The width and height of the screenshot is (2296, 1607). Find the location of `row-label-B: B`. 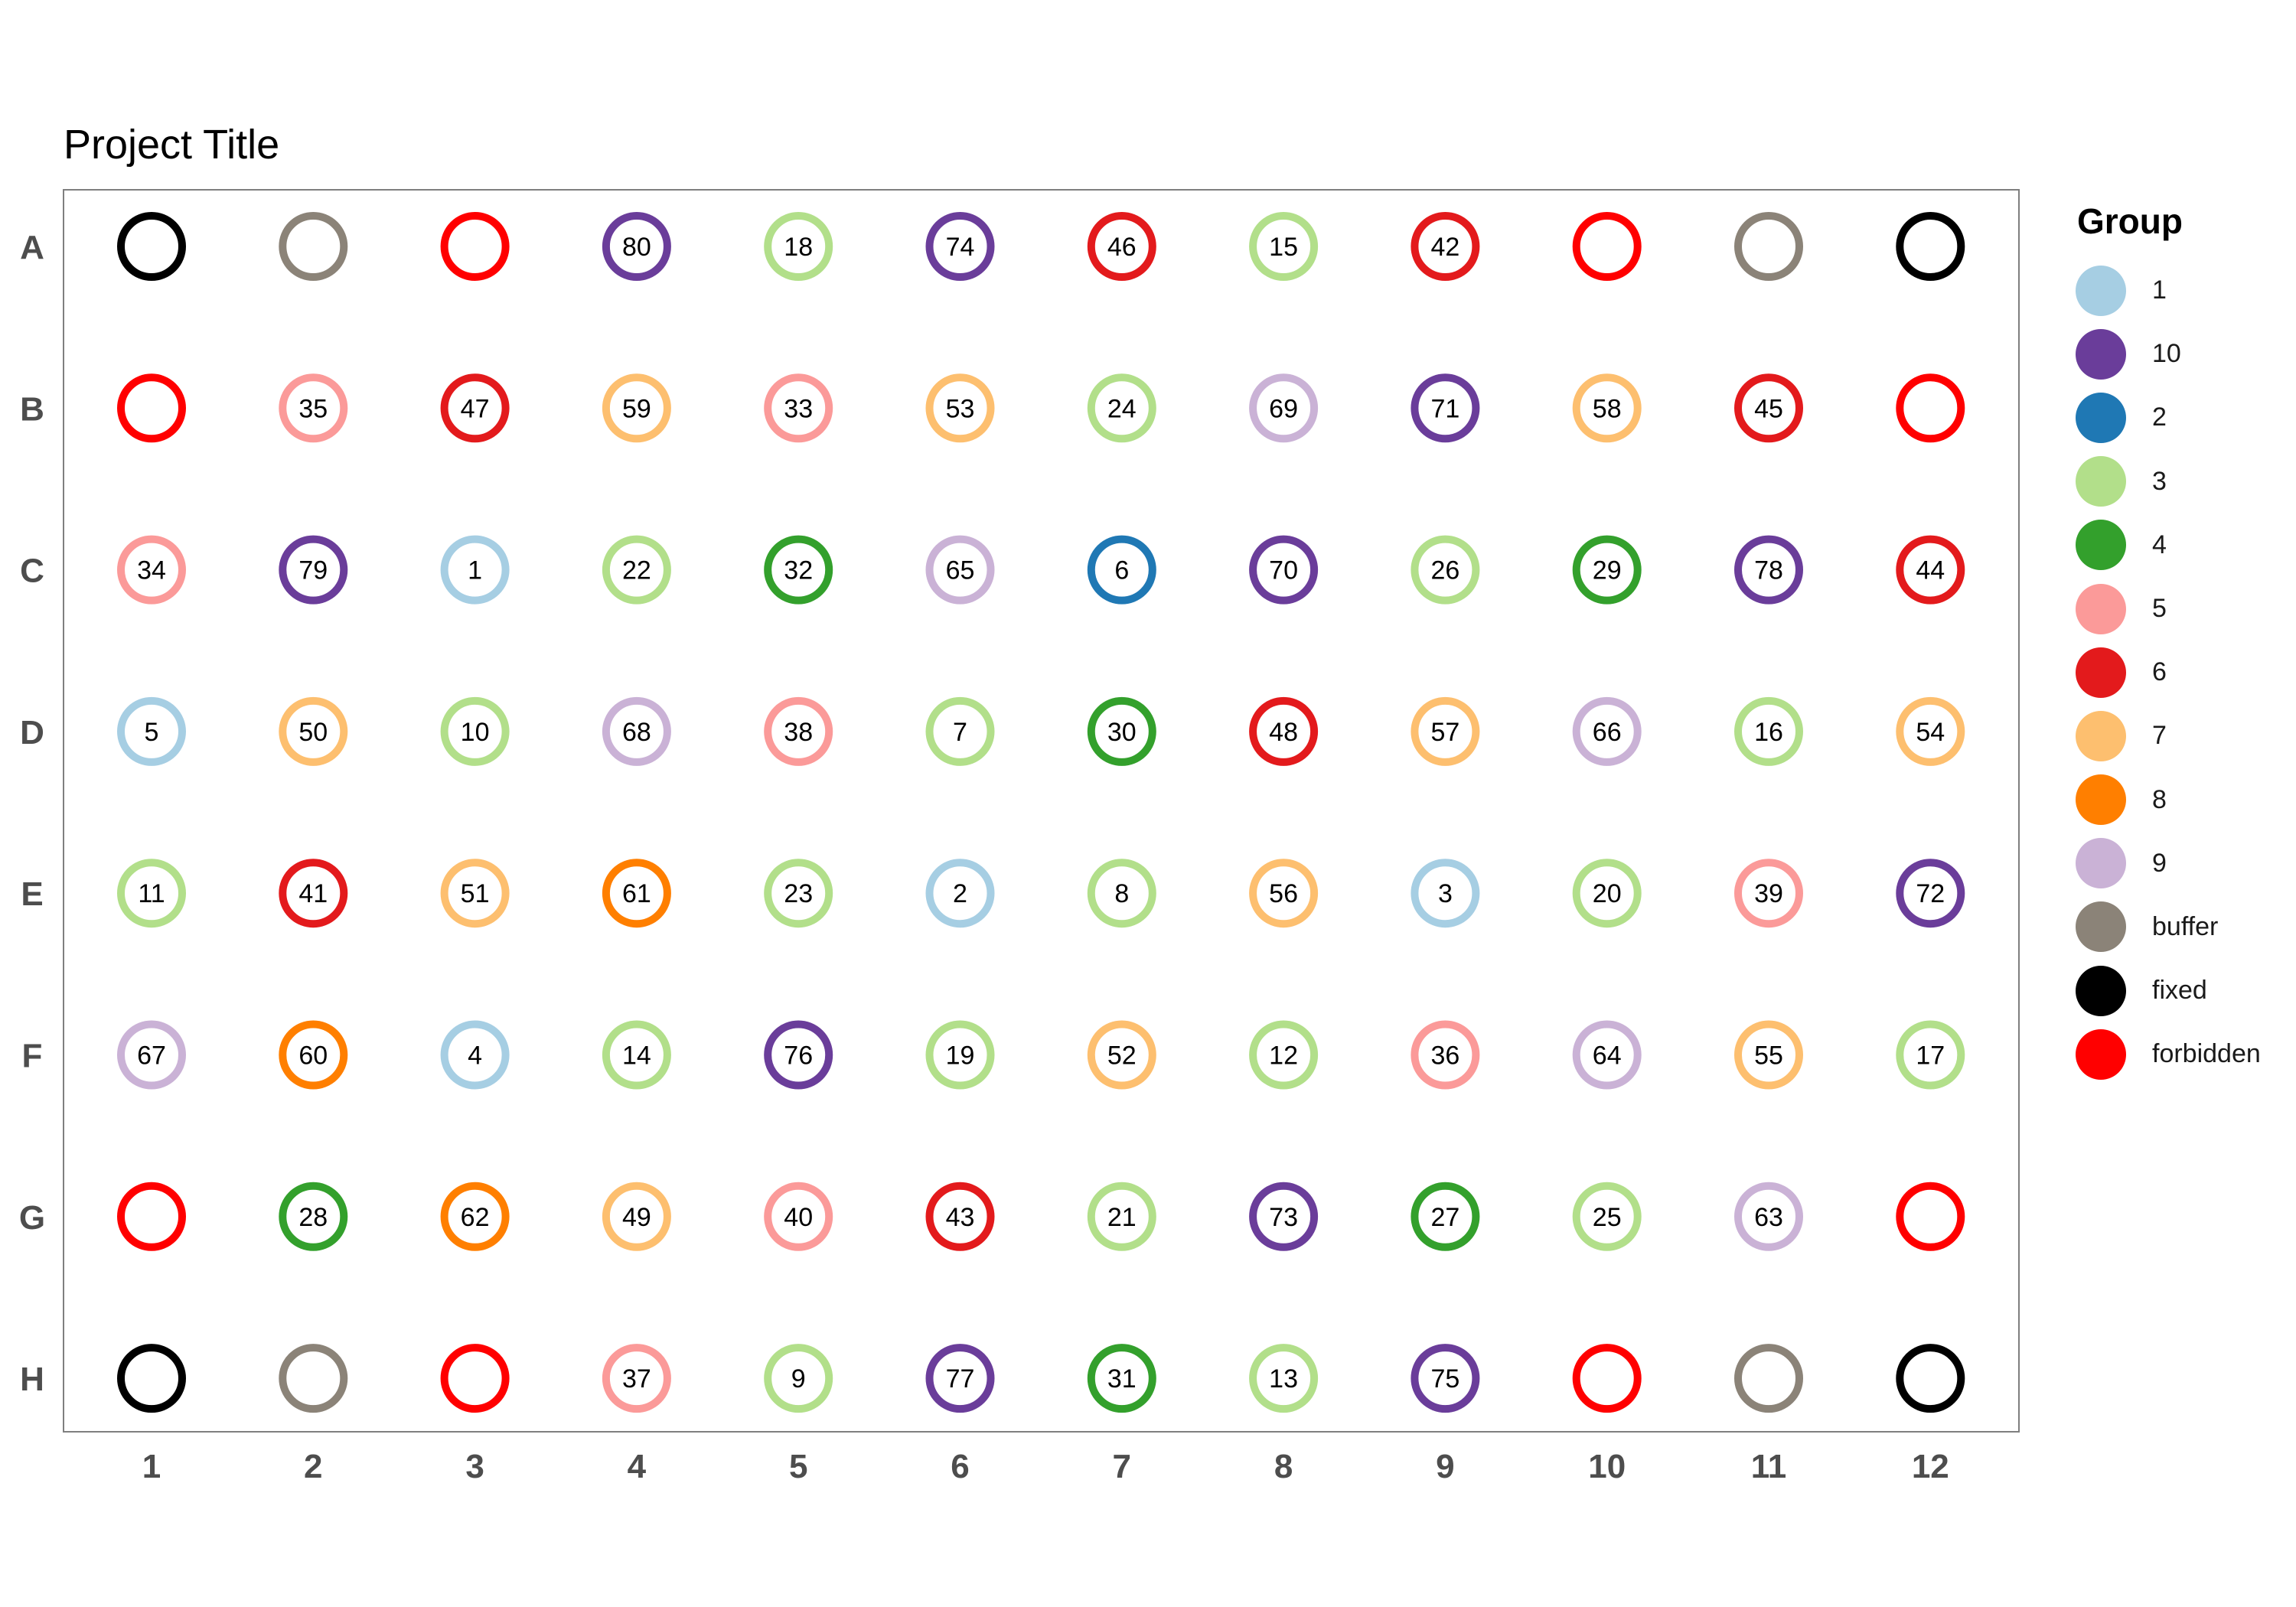

row-label-B: B is located at coordinates (32, 409).